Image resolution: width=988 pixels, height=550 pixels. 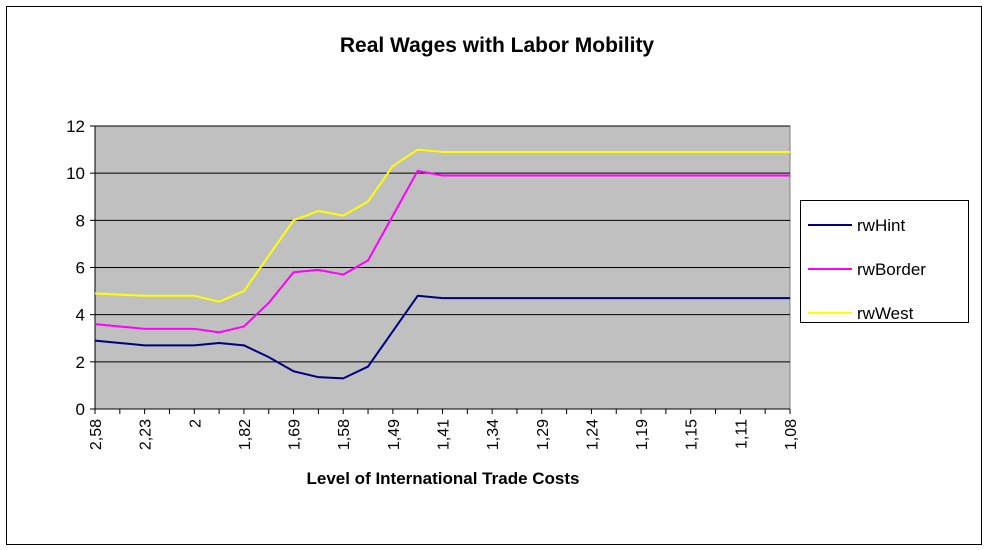 I want to click on x-tick-label: 2,23, so click(x=146, y=434).